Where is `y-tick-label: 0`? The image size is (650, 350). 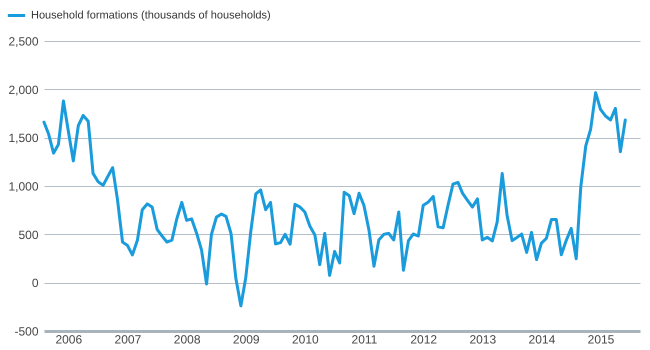 y-tick-label: 0 is located at coordinates (35, 283).